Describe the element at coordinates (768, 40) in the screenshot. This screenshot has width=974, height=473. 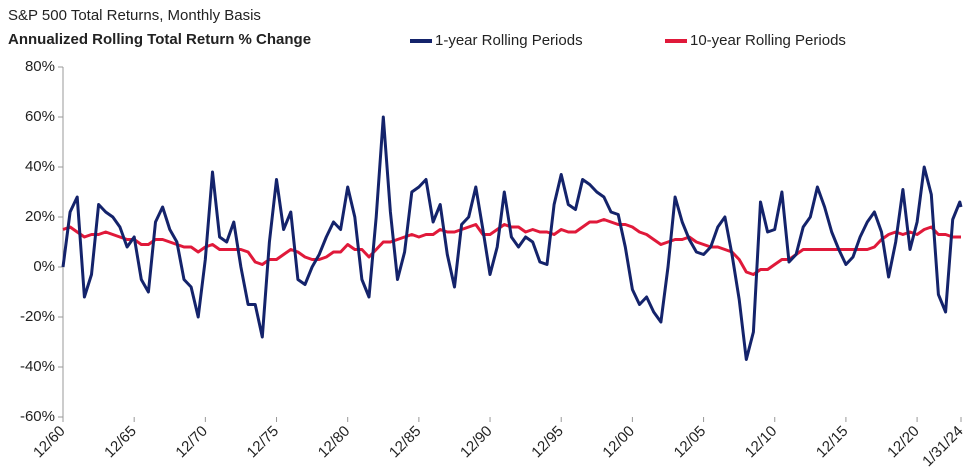
I see `legend-label: 10-year Rolling Periods` at that location.